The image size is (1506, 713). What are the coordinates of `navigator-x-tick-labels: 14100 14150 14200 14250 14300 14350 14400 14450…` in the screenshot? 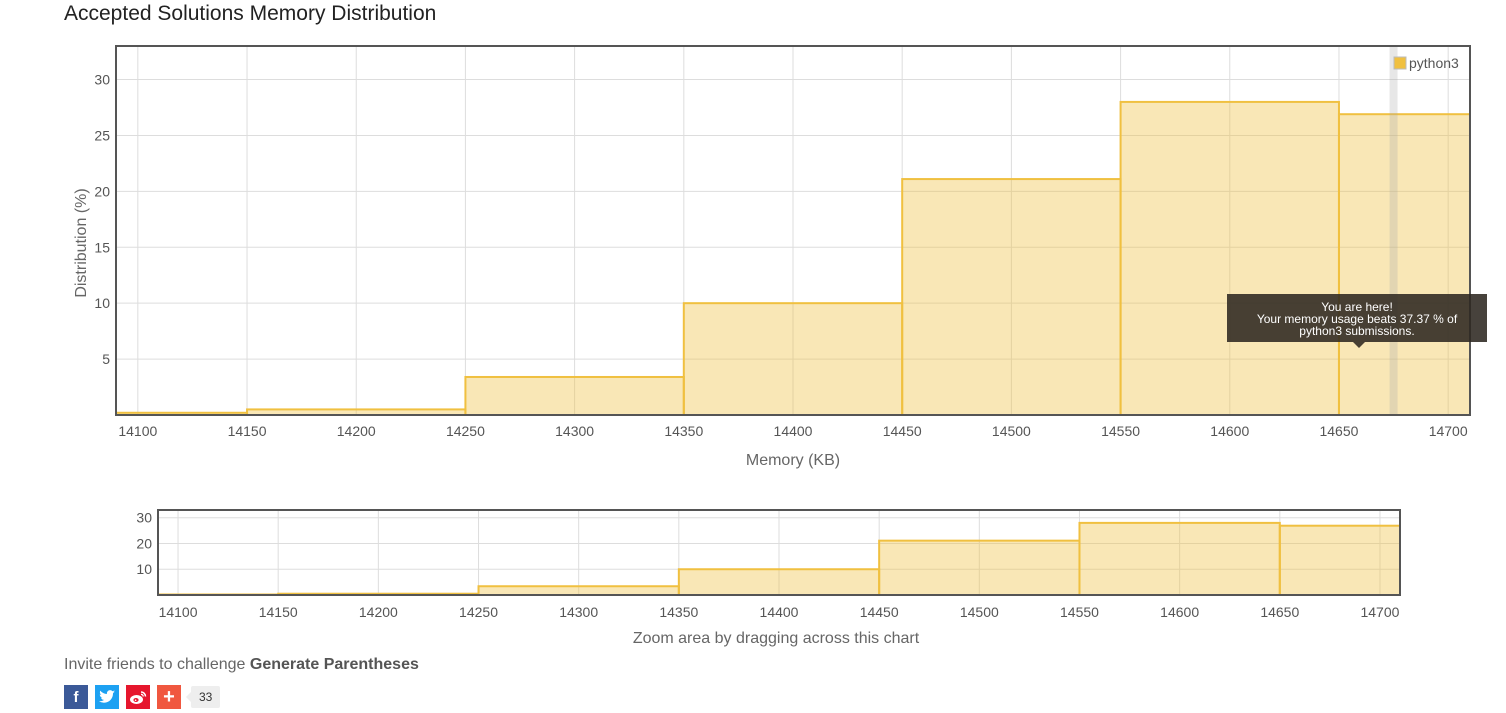 It's located at (779, 612).